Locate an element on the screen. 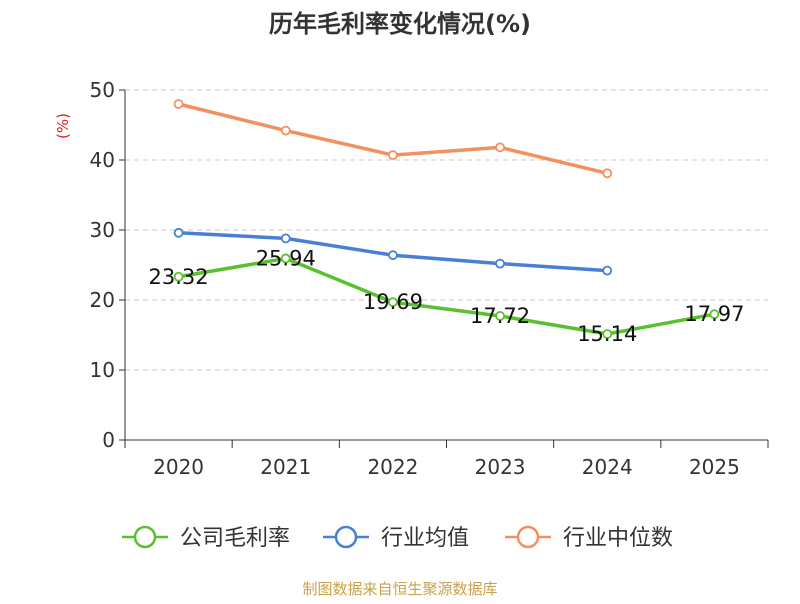 Image resolution: width=800 pixels, height=604 pixels. x-tick-label: 2023 is located at coordinates (500, 467).